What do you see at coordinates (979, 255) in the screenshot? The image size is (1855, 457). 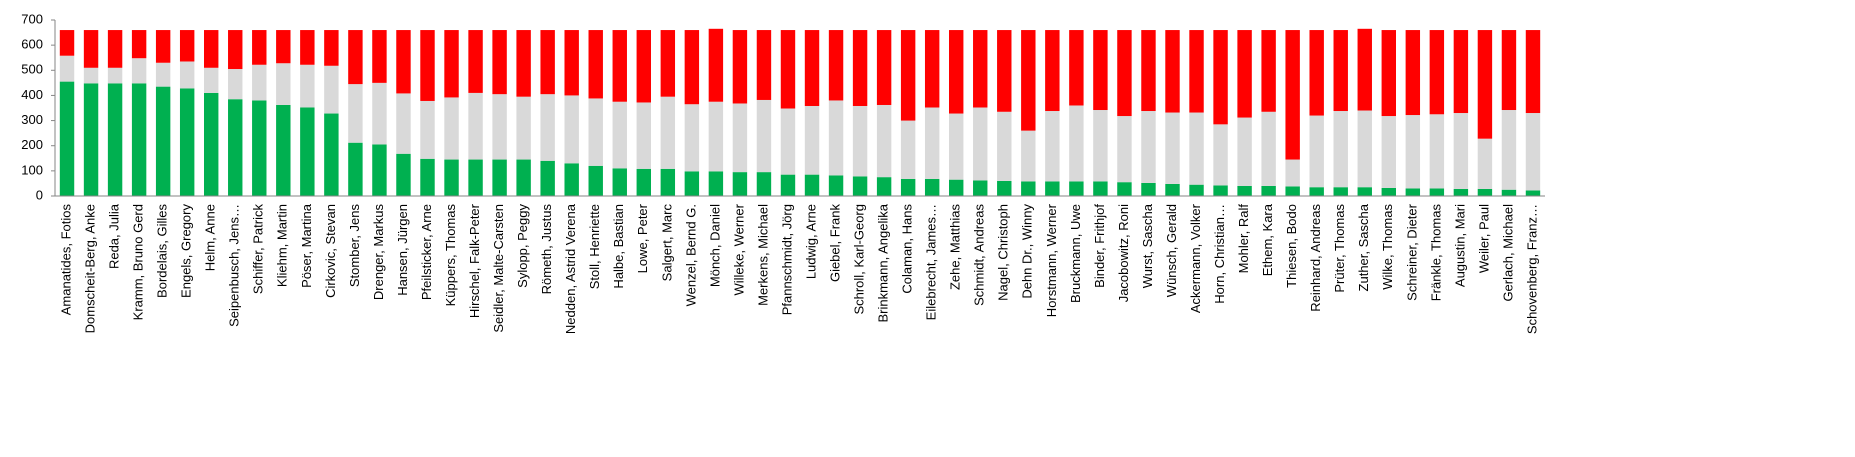 I see `x-tick-label: Schmidt, Andreas` at bounding box center [979, 255].